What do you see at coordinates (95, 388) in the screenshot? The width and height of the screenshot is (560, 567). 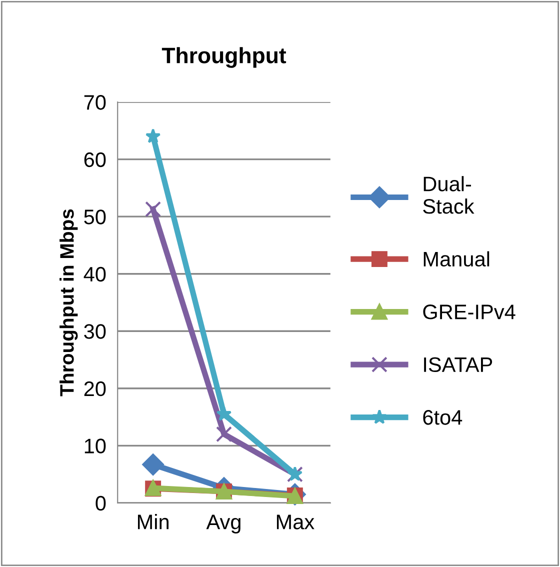 I see `y-tick-label: 20` at bounding box center [95, 388].